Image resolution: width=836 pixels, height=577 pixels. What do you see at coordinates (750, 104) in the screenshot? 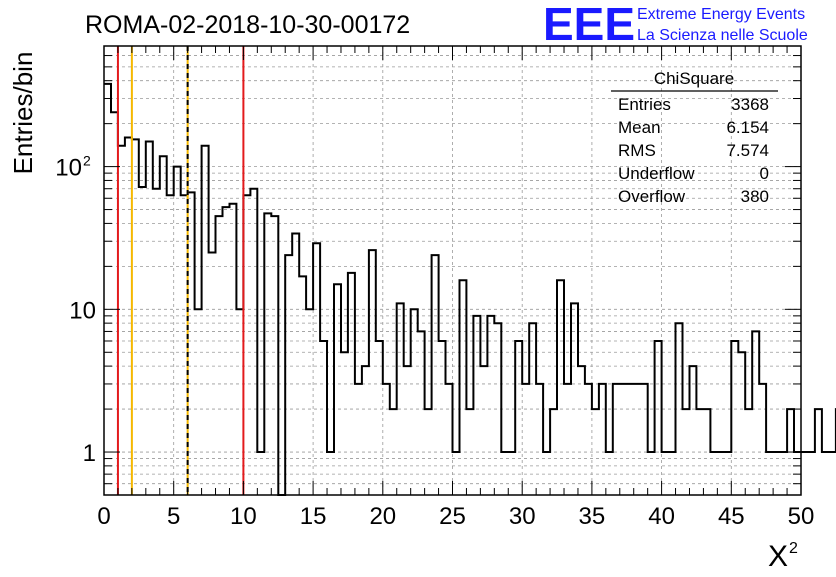
I see `stats-row-value: 3368` at bounding box center [750, 104].